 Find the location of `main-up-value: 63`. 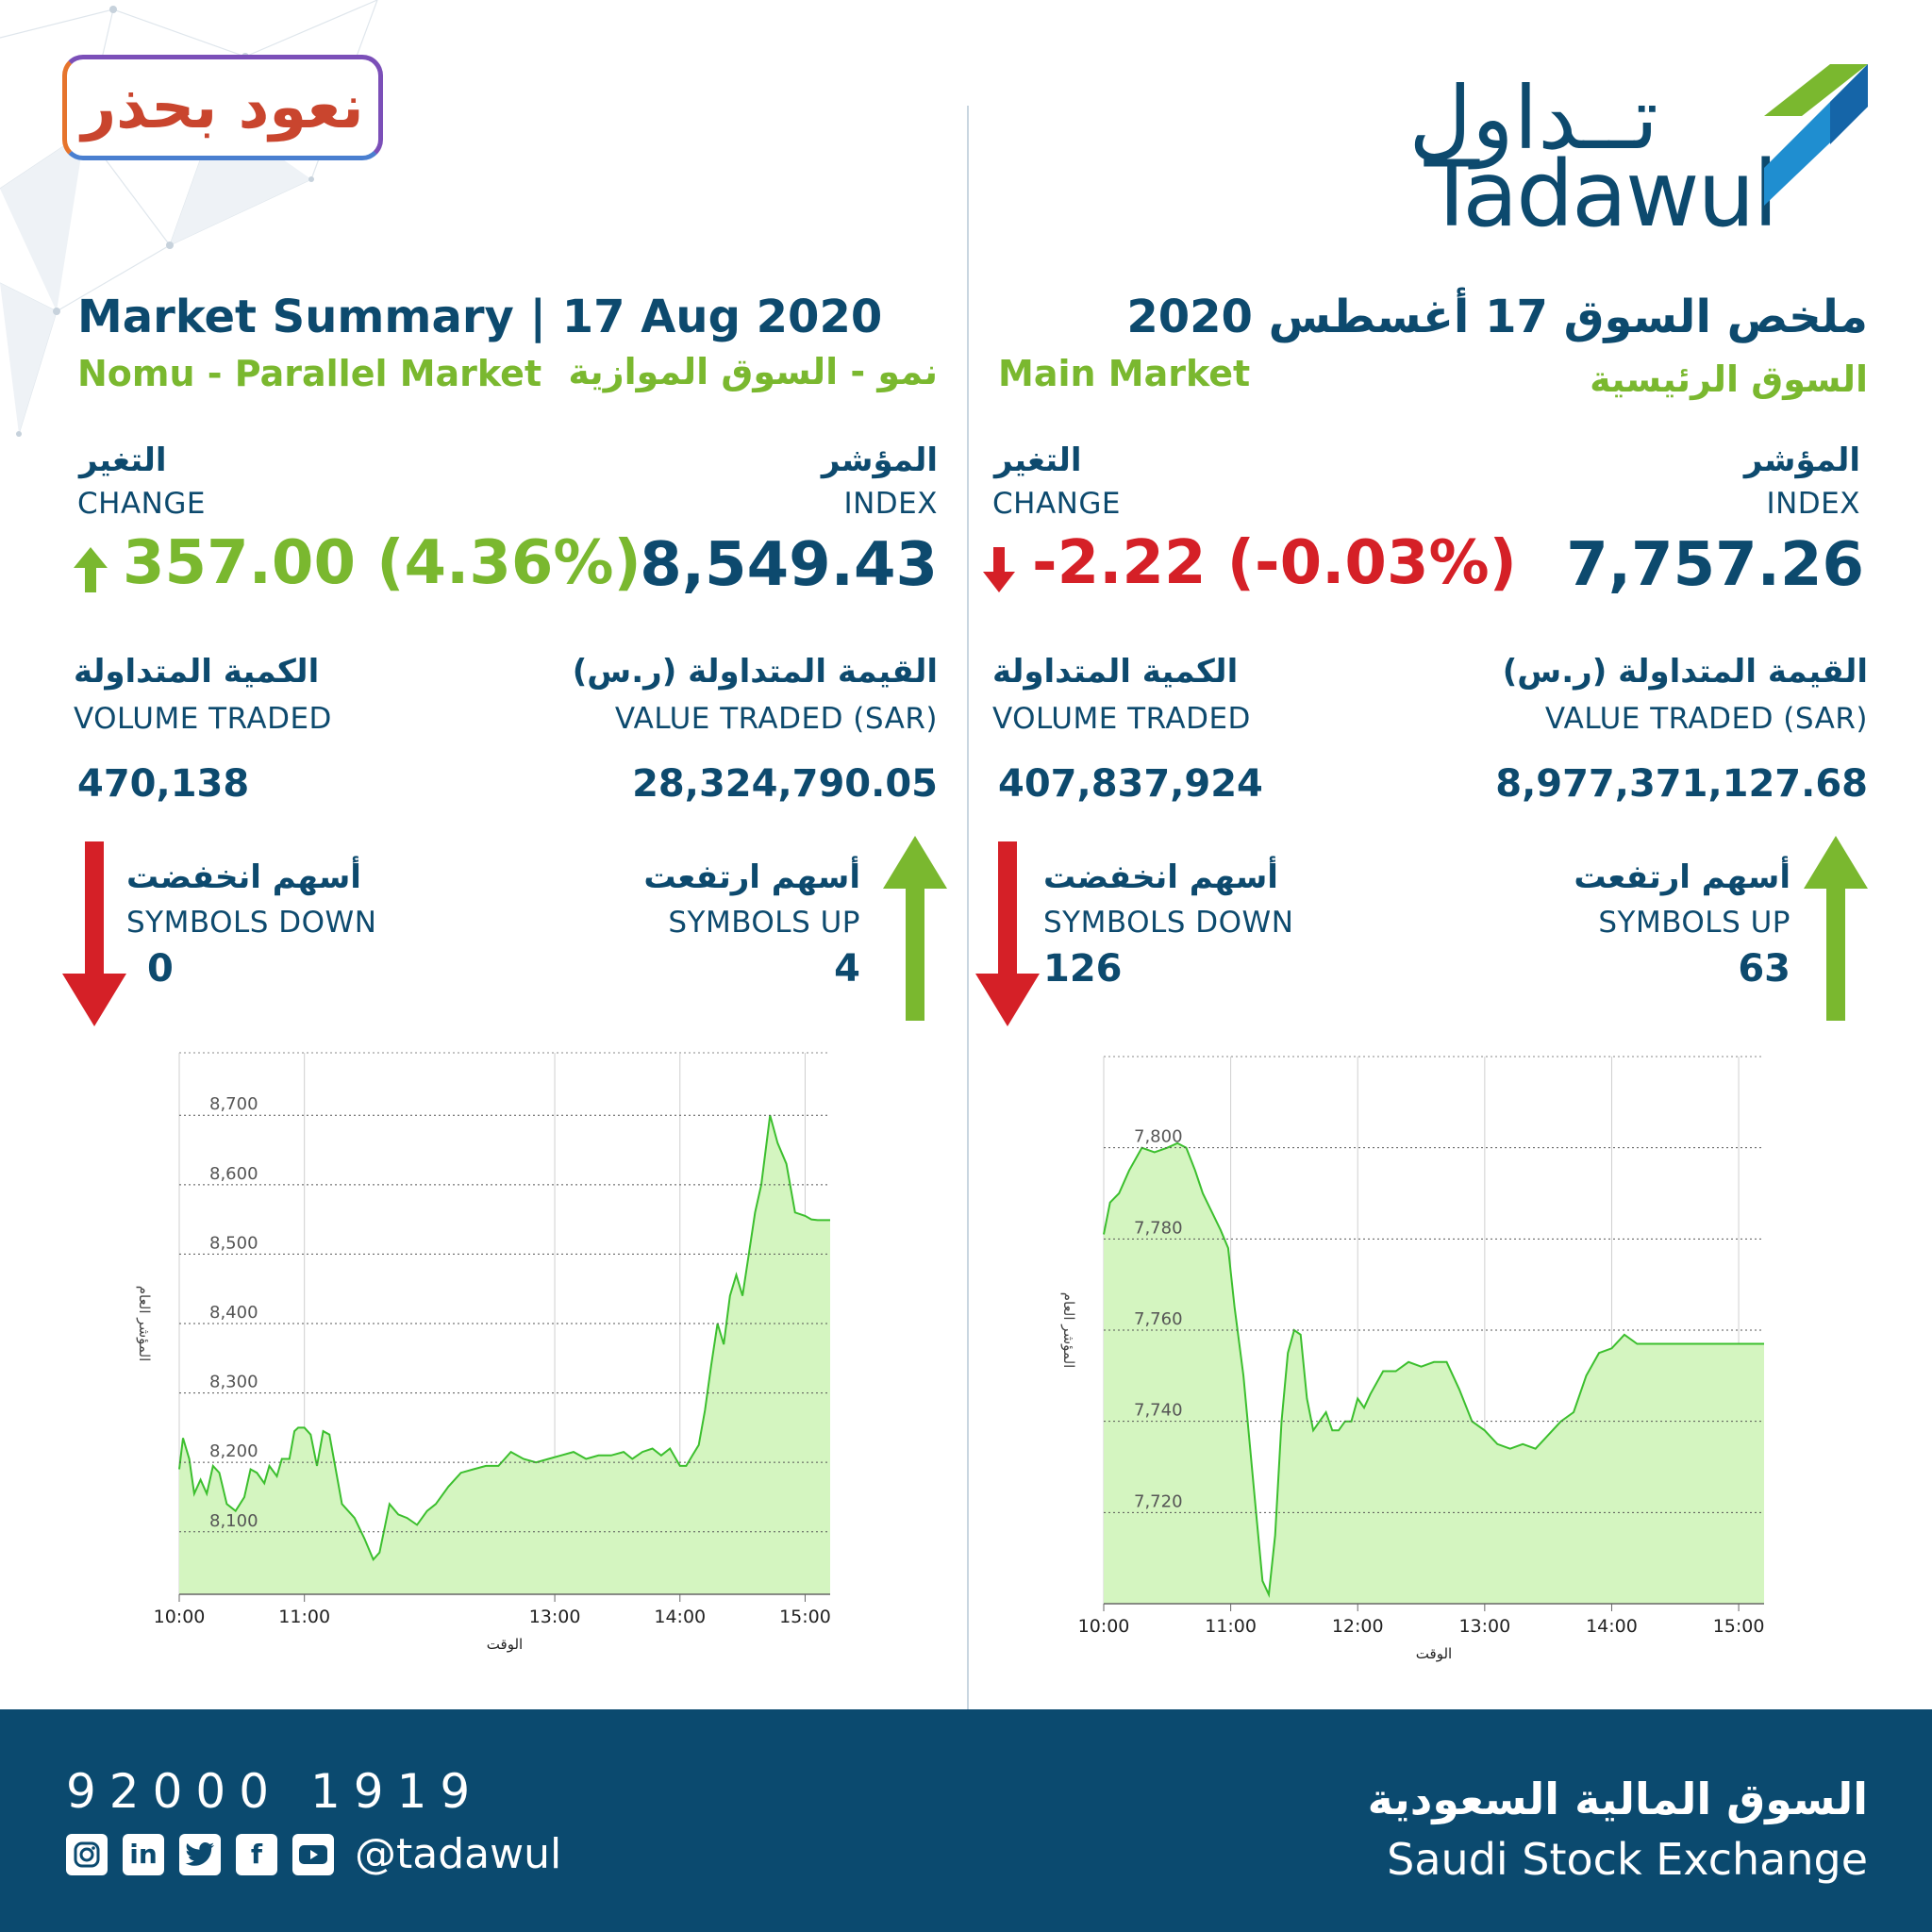

main-up-value: 63 is located at coordinates (1764, 969).